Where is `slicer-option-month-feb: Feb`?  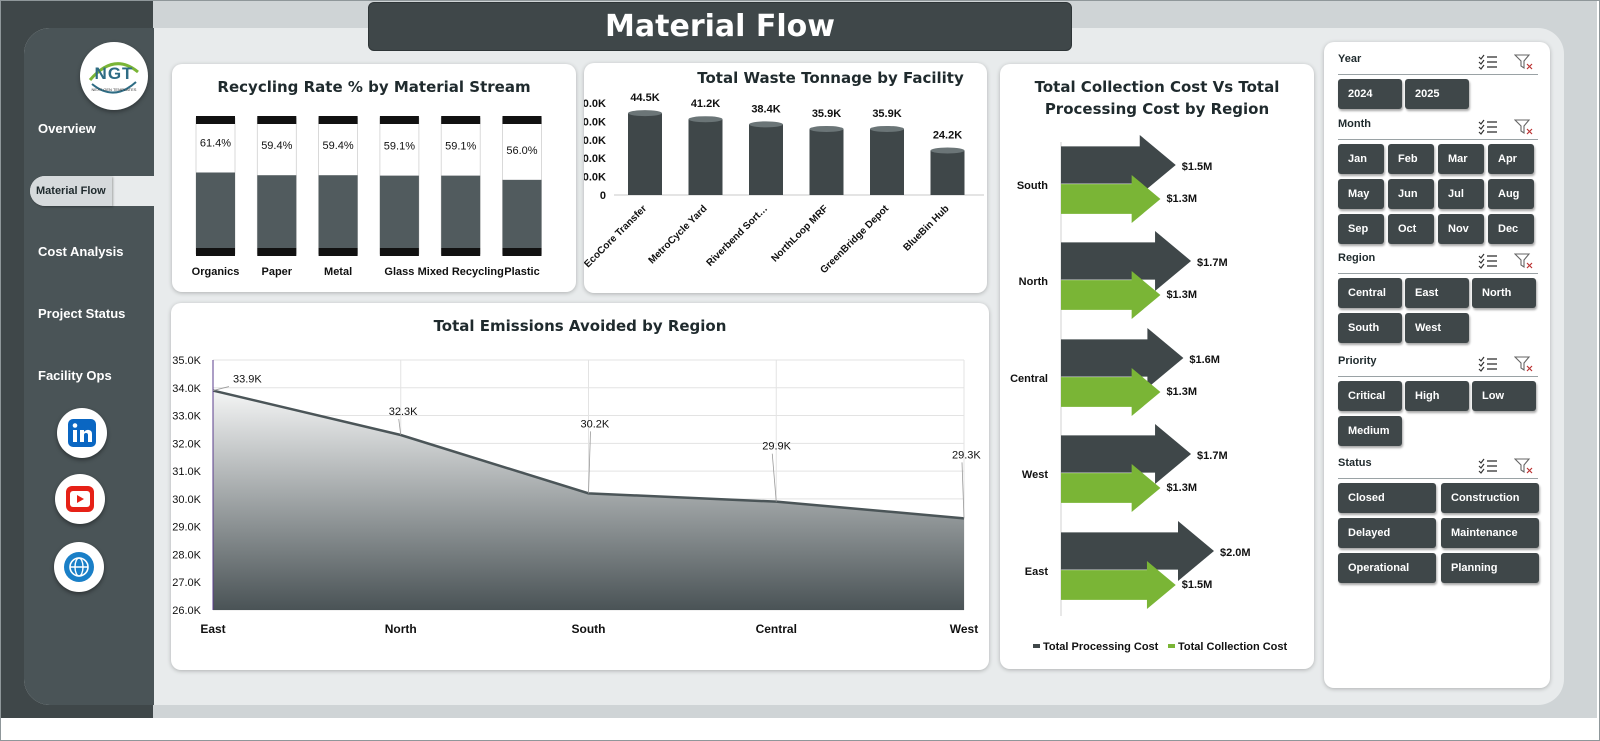
slicer-option-month-feb: Feb is located at coordinates (1411, 159).